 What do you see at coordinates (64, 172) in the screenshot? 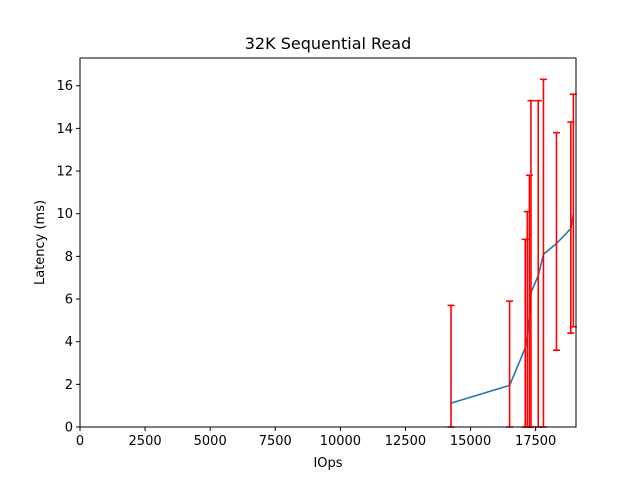
I see `y-tick-label: 12` at bounding box center [64, 172].